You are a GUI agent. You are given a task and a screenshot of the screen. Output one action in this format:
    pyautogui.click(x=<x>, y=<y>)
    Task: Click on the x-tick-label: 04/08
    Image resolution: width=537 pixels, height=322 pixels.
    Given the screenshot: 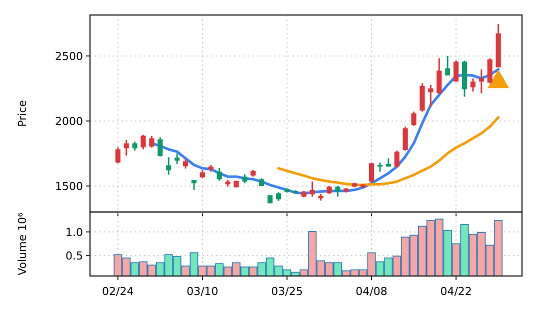 What is the action you would take?
    pyautogui.click(x=372, y=291)
    